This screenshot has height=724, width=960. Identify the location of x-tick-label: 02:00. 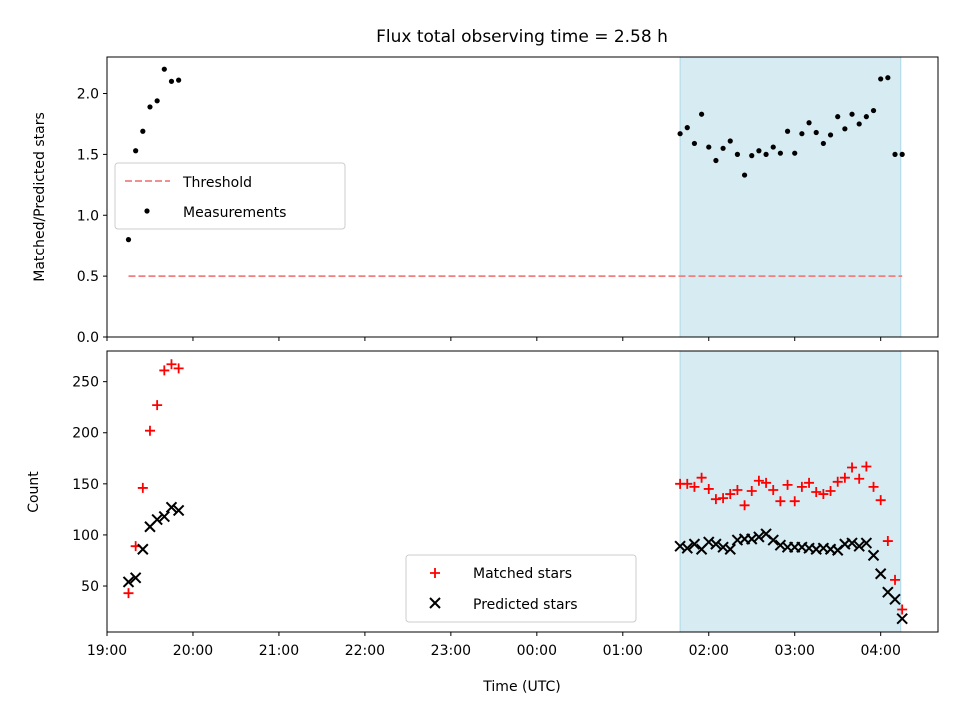
(709, 651).